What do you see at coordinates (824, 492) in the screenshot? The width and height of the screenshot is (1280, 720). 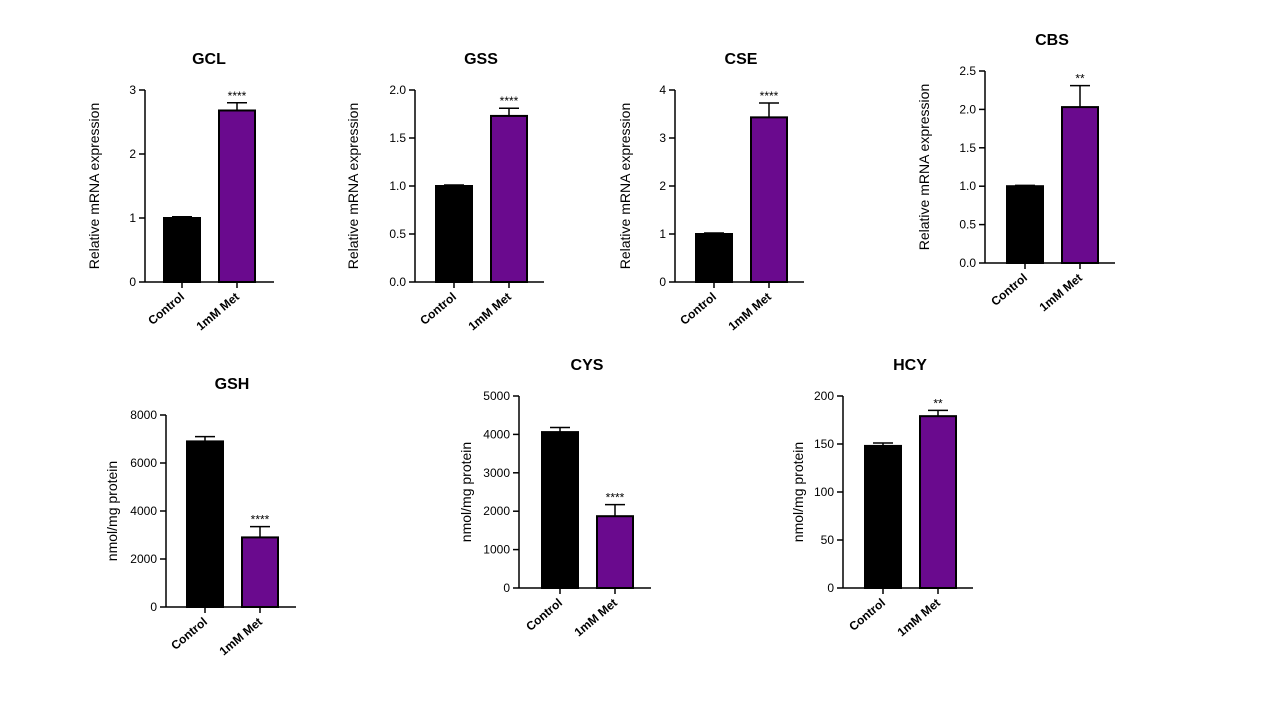 I see `y-tick-label: 100` at bounding box center [824, 492].